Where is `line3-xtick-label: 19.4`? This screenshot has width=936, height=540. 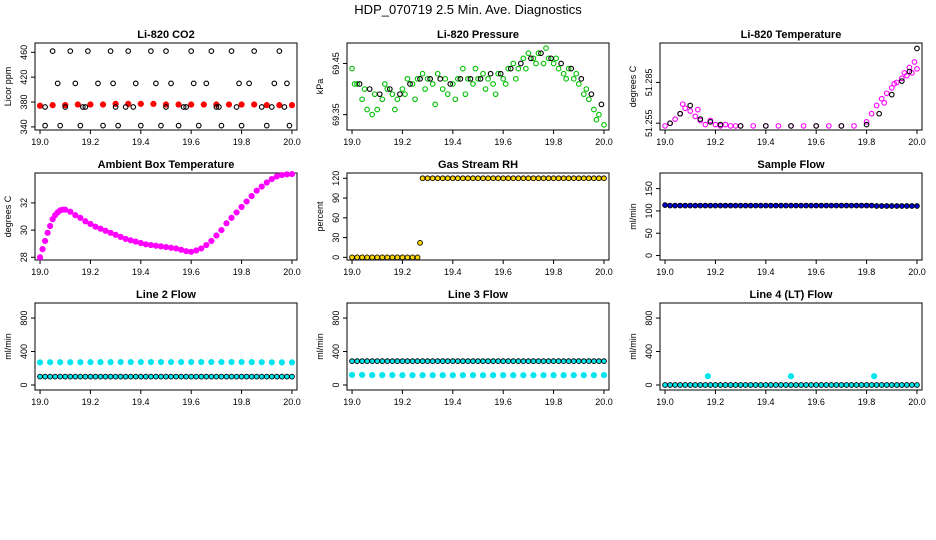 line3-xtick-label: 19.4 is located at coordinates (453, 402).